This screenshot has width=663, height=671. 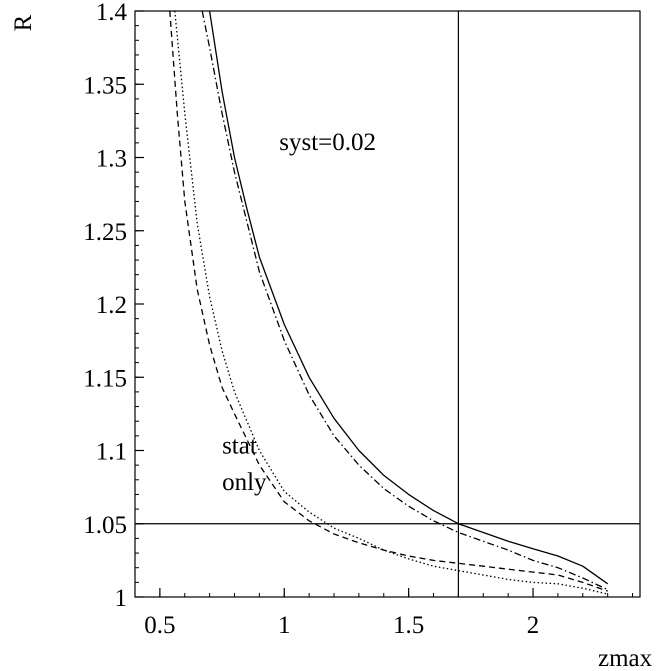 I want to click on x-tick-label-3: 2, so click(x=533, y=625).